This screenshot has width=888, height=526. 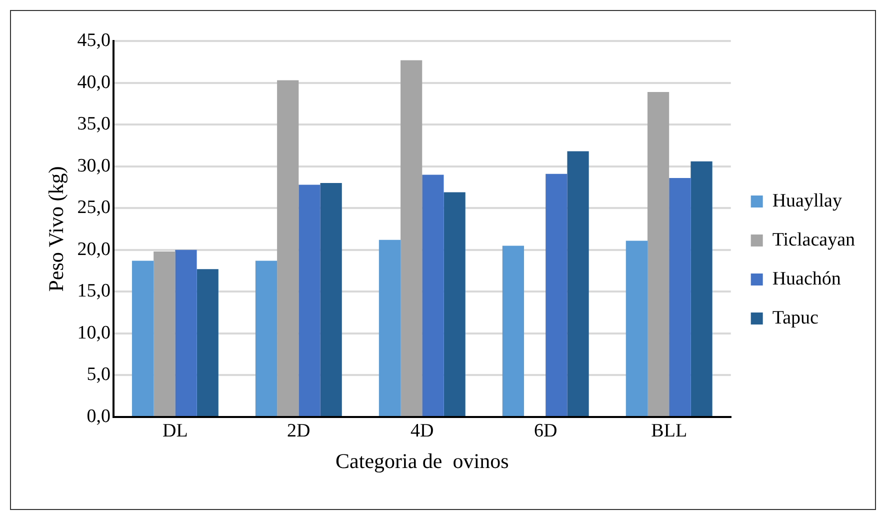 What do you see at coordinates (422, 460) in the screenshot?
I see `x-axis-title: Categoria de ovinos` at bounding box center [422, 460].